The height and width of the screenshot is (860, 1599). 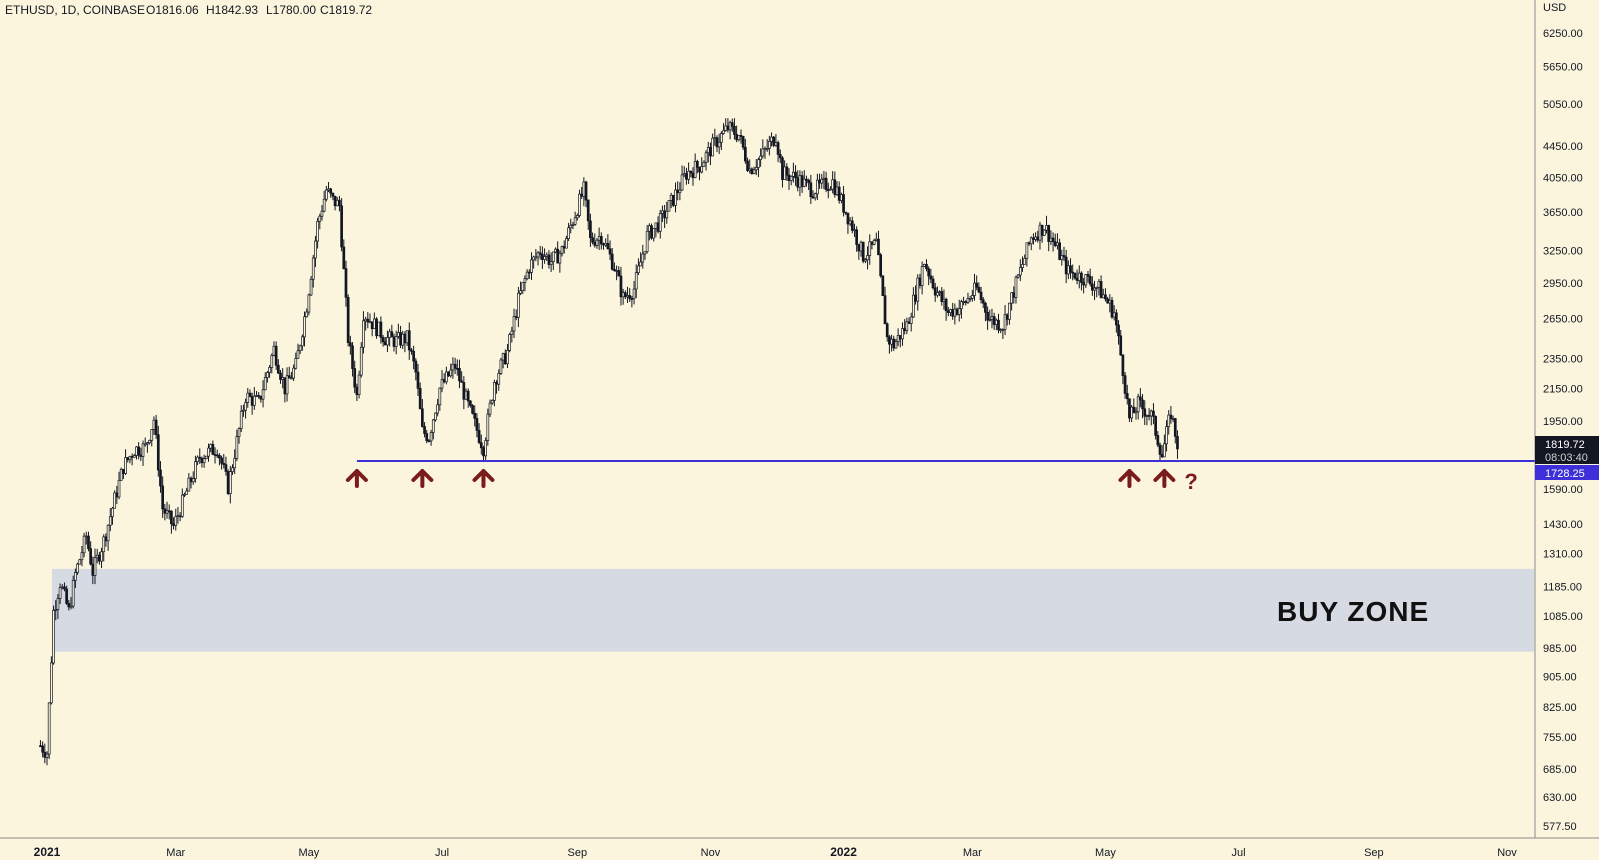 I want to click on price-tick-label: 685.00, so click(x=1560, y=770).